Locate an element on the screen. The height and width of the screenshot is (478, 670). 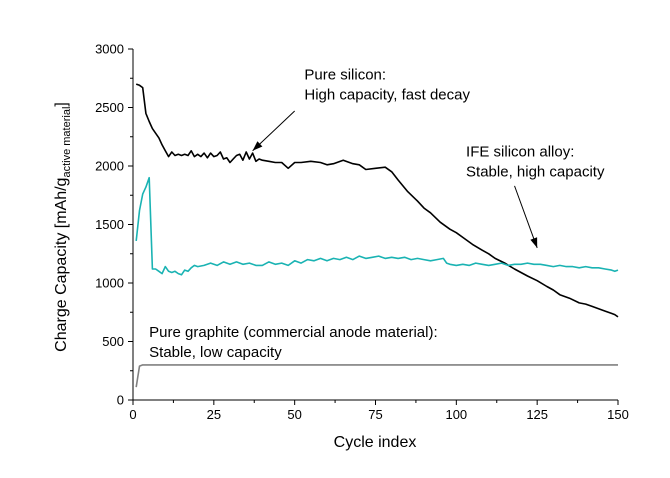
y-tick-label: 0 is located at coordinates (120, 400).